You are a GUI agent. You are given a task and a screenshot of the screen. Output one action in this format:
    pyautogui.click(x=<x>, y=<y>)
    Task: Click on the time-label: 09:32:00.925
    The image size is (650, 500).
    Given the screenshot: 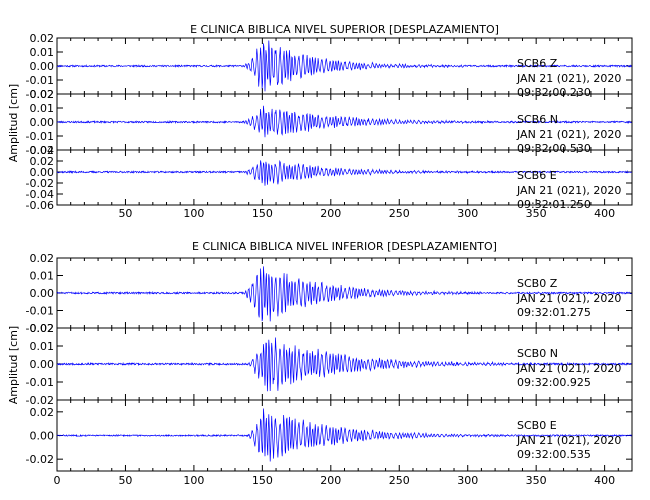 What is the action you would take?
    pyautogui.click(x=554, y=382)
    